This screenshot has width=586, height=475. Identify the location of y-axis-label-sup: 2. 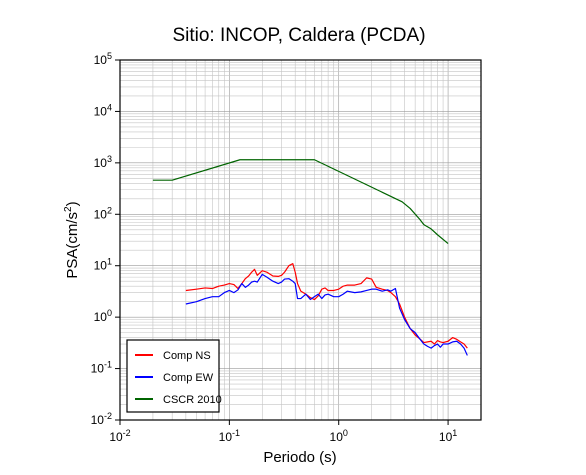
(68, 209).